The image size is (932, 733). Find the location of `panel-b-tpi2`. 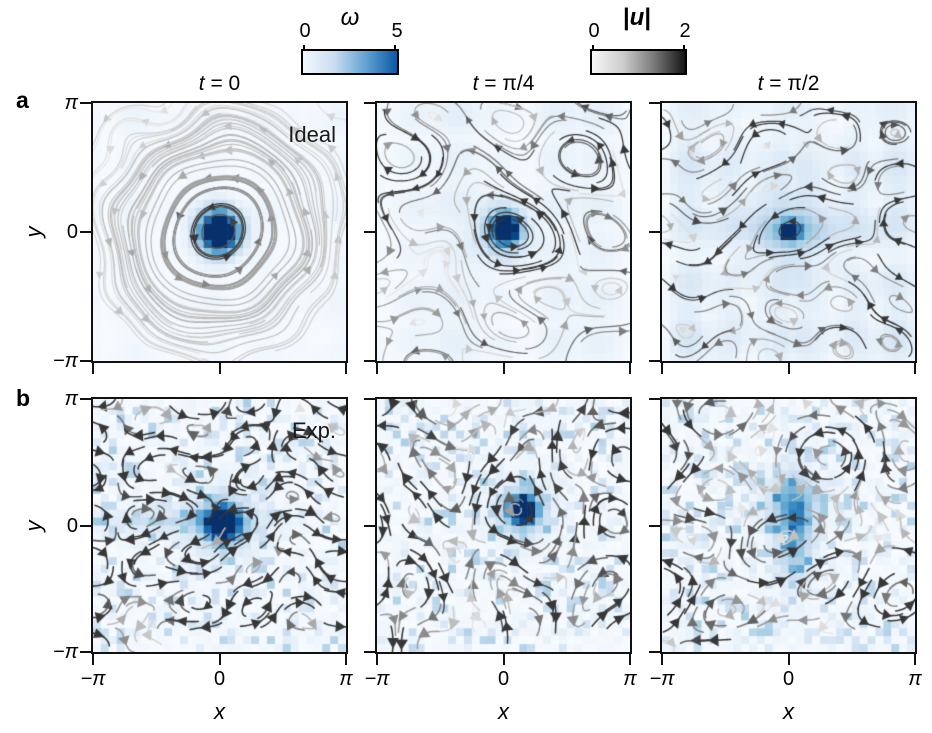

panel-b-tpi2 is located at coordinates (788, 525).